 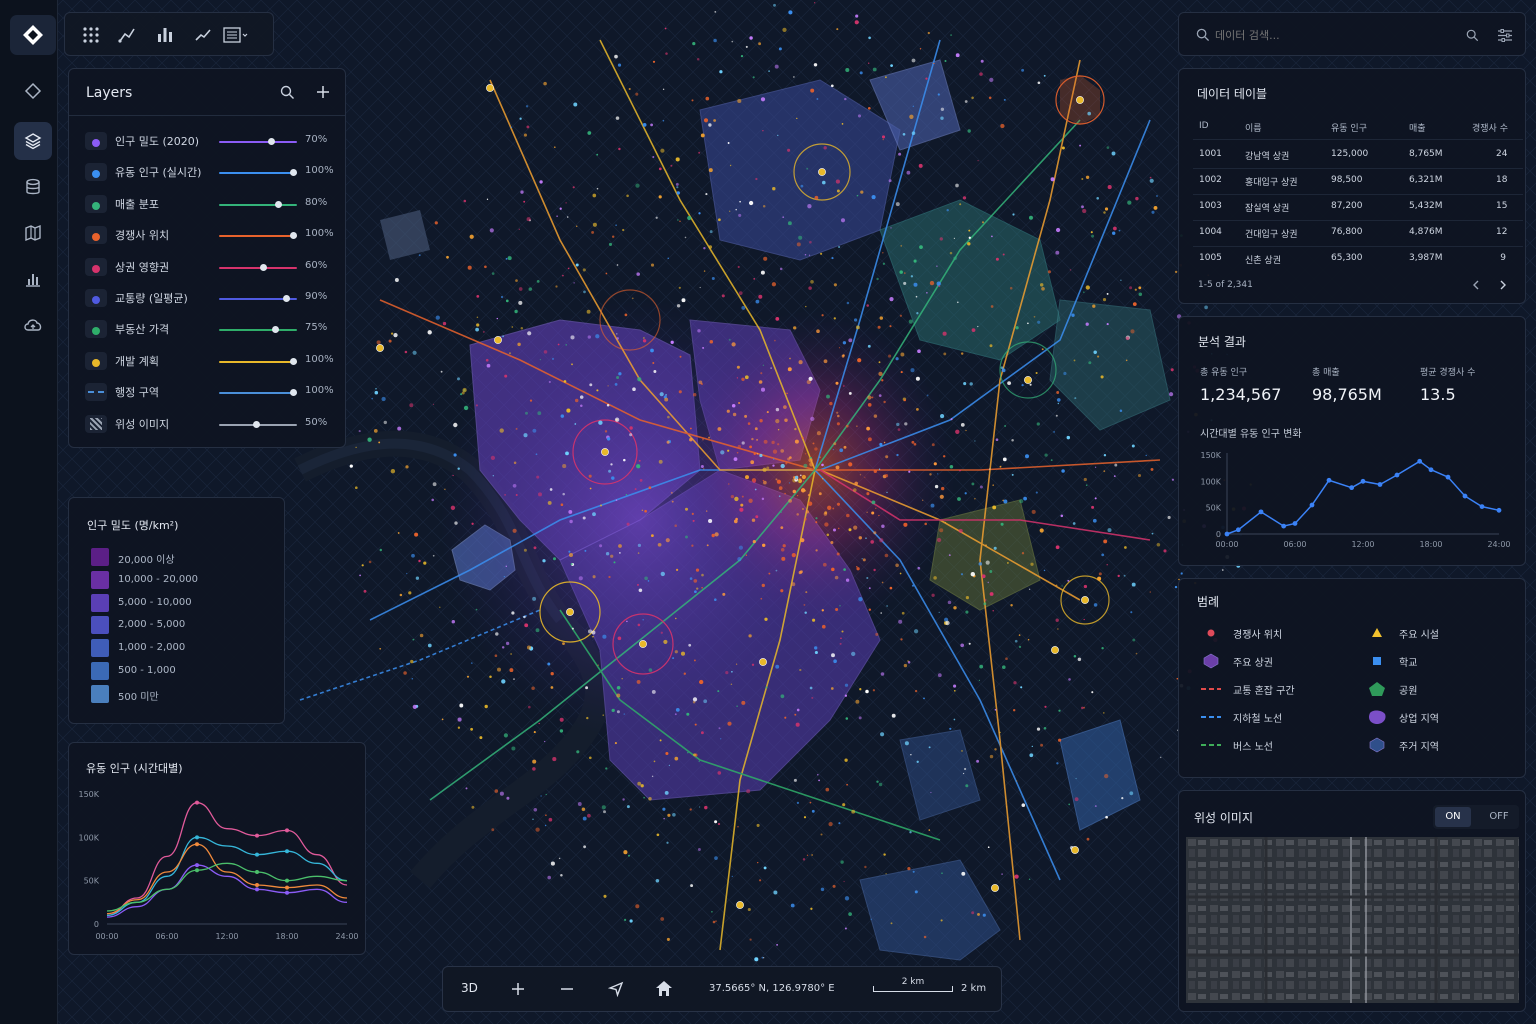 What do you see at coordinates (469, 988) in the screenshot?
I see `3d-toggle-button: 3D` at bounding box center [469, 988].